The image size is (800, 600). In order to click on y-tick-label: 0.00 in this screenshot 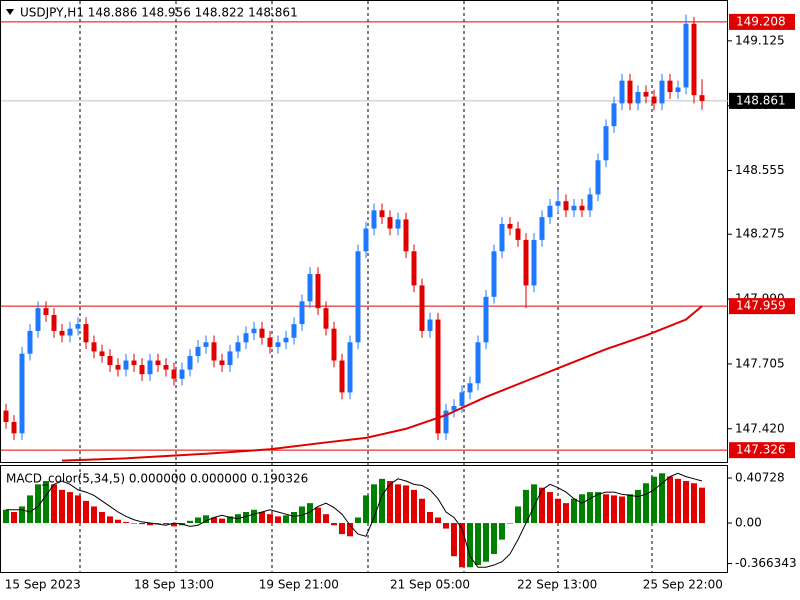, I will do `click(748, 523)`.